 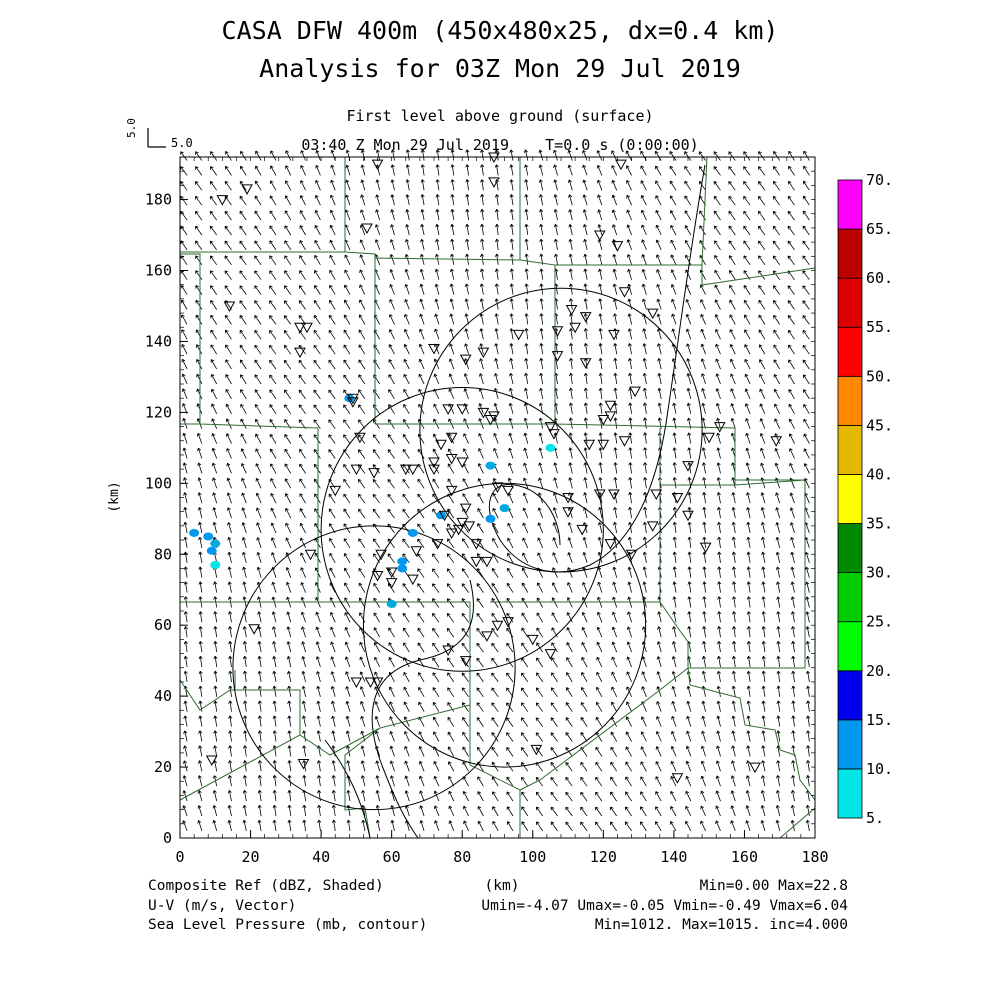 I want to click on footer-right-0: Min=0.00 Max=22.8, so click(x=774, y=886).